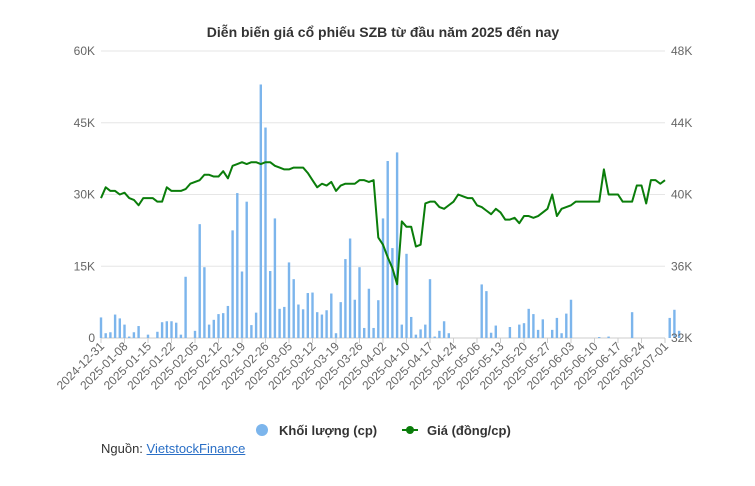 This screenshot has height=486, width=755. What do you see at coordinates (383, 430) in the screenshot?
I see `legend: Khối lượng (cp) Giá (đồng/cp)` at bounding box center [383, 430].